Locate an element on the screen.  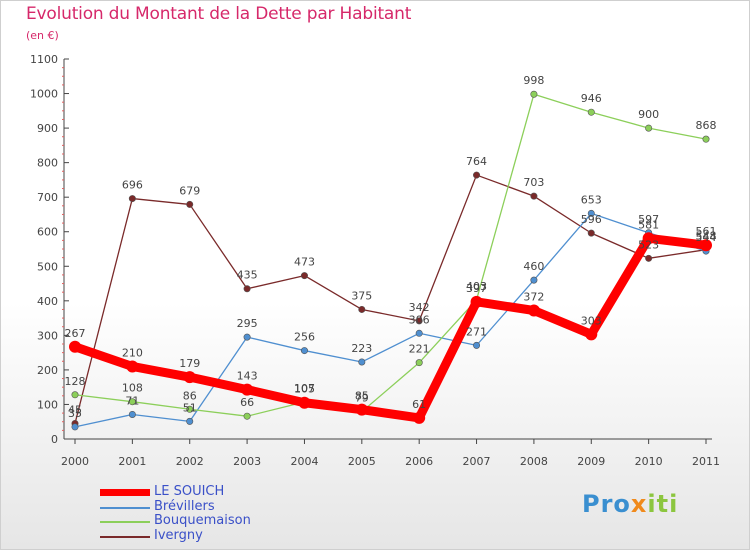
data-label: 581 is located at coordinates (648, 224).